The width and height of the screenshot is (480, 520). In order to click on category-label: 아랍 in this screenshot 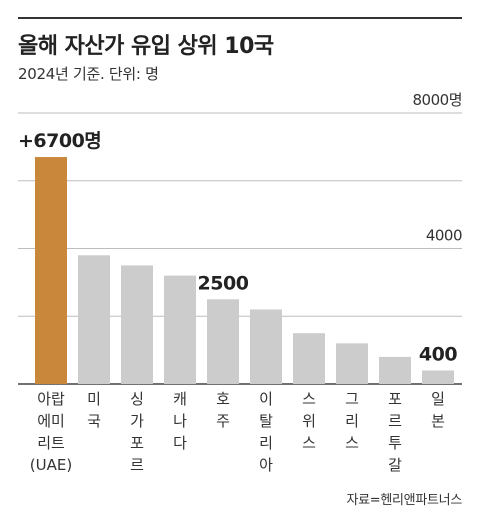, I will do `click(51, 399)`.